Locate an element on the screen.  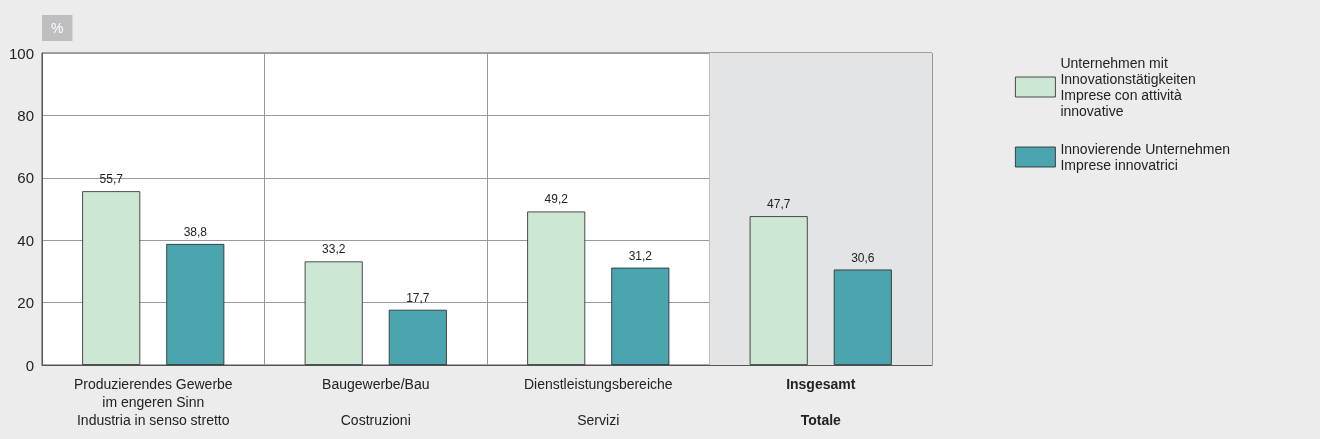
y-tick-label: 60 is located at coordinates (25, 178).